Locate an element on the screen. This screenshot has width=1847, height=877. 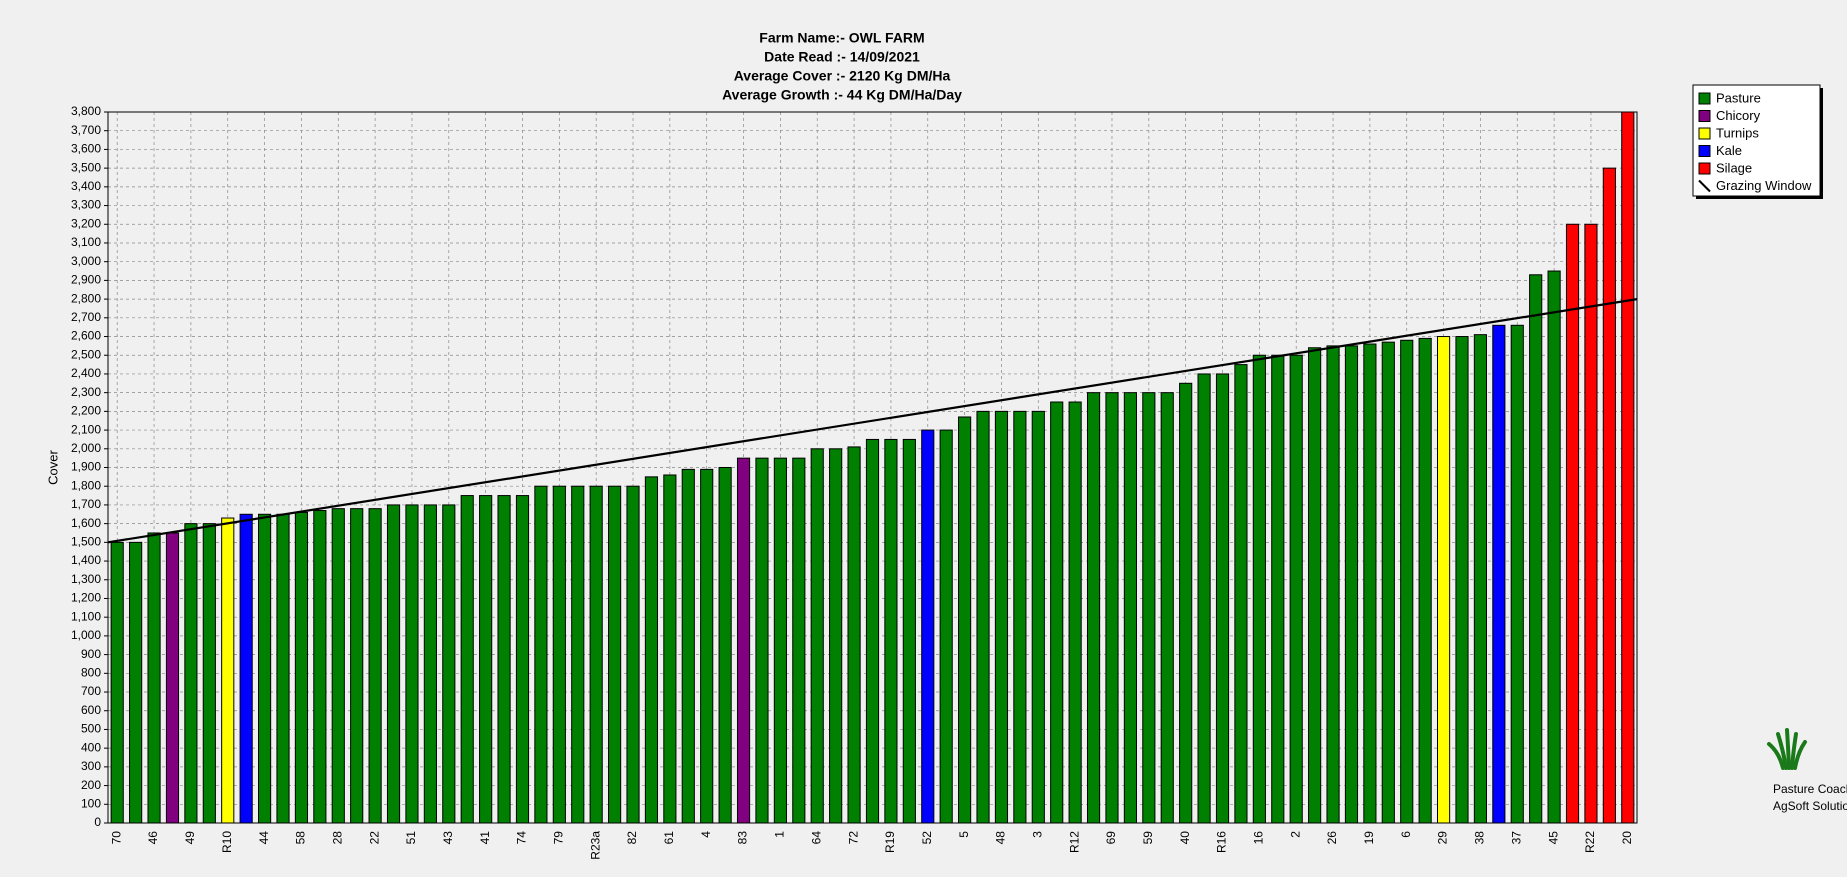
y-tick-label: 2,400 is located at coordinates (86, 373).